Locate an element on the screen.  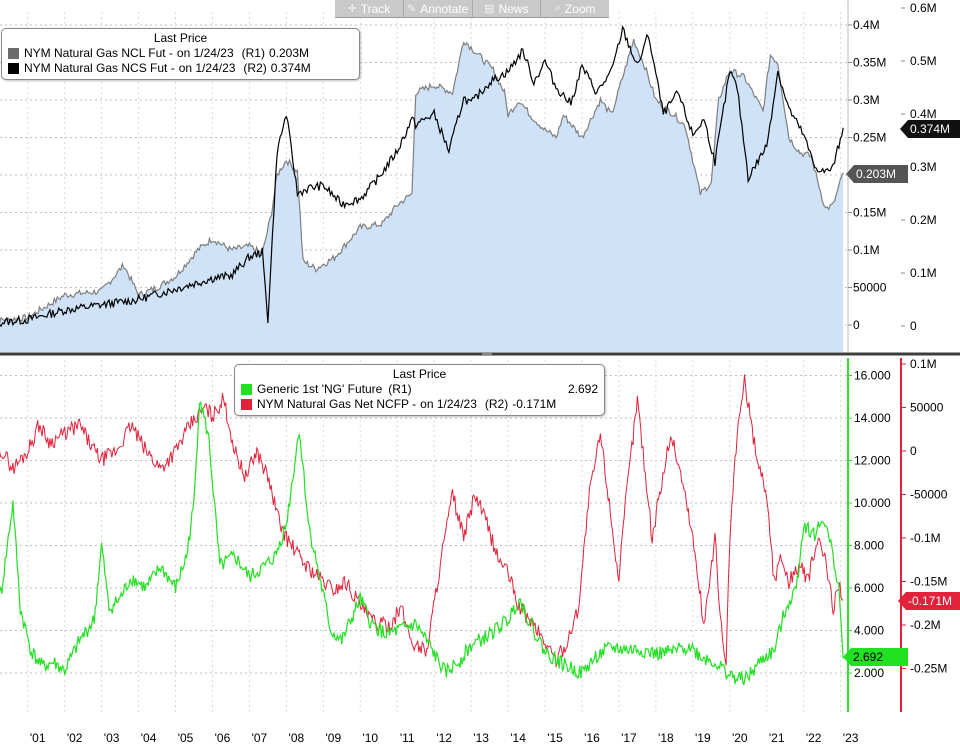
x-tick-label: '07 is located at coordinates (260, 737).